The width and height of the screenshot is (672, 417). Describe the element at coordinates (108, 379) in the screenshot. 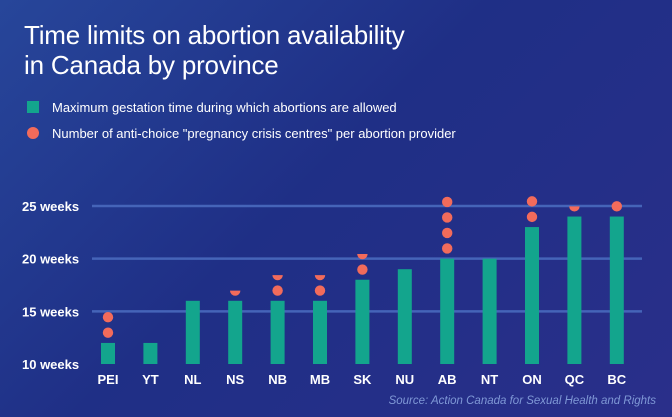

I see `x-tick-label: PEI` at that location.